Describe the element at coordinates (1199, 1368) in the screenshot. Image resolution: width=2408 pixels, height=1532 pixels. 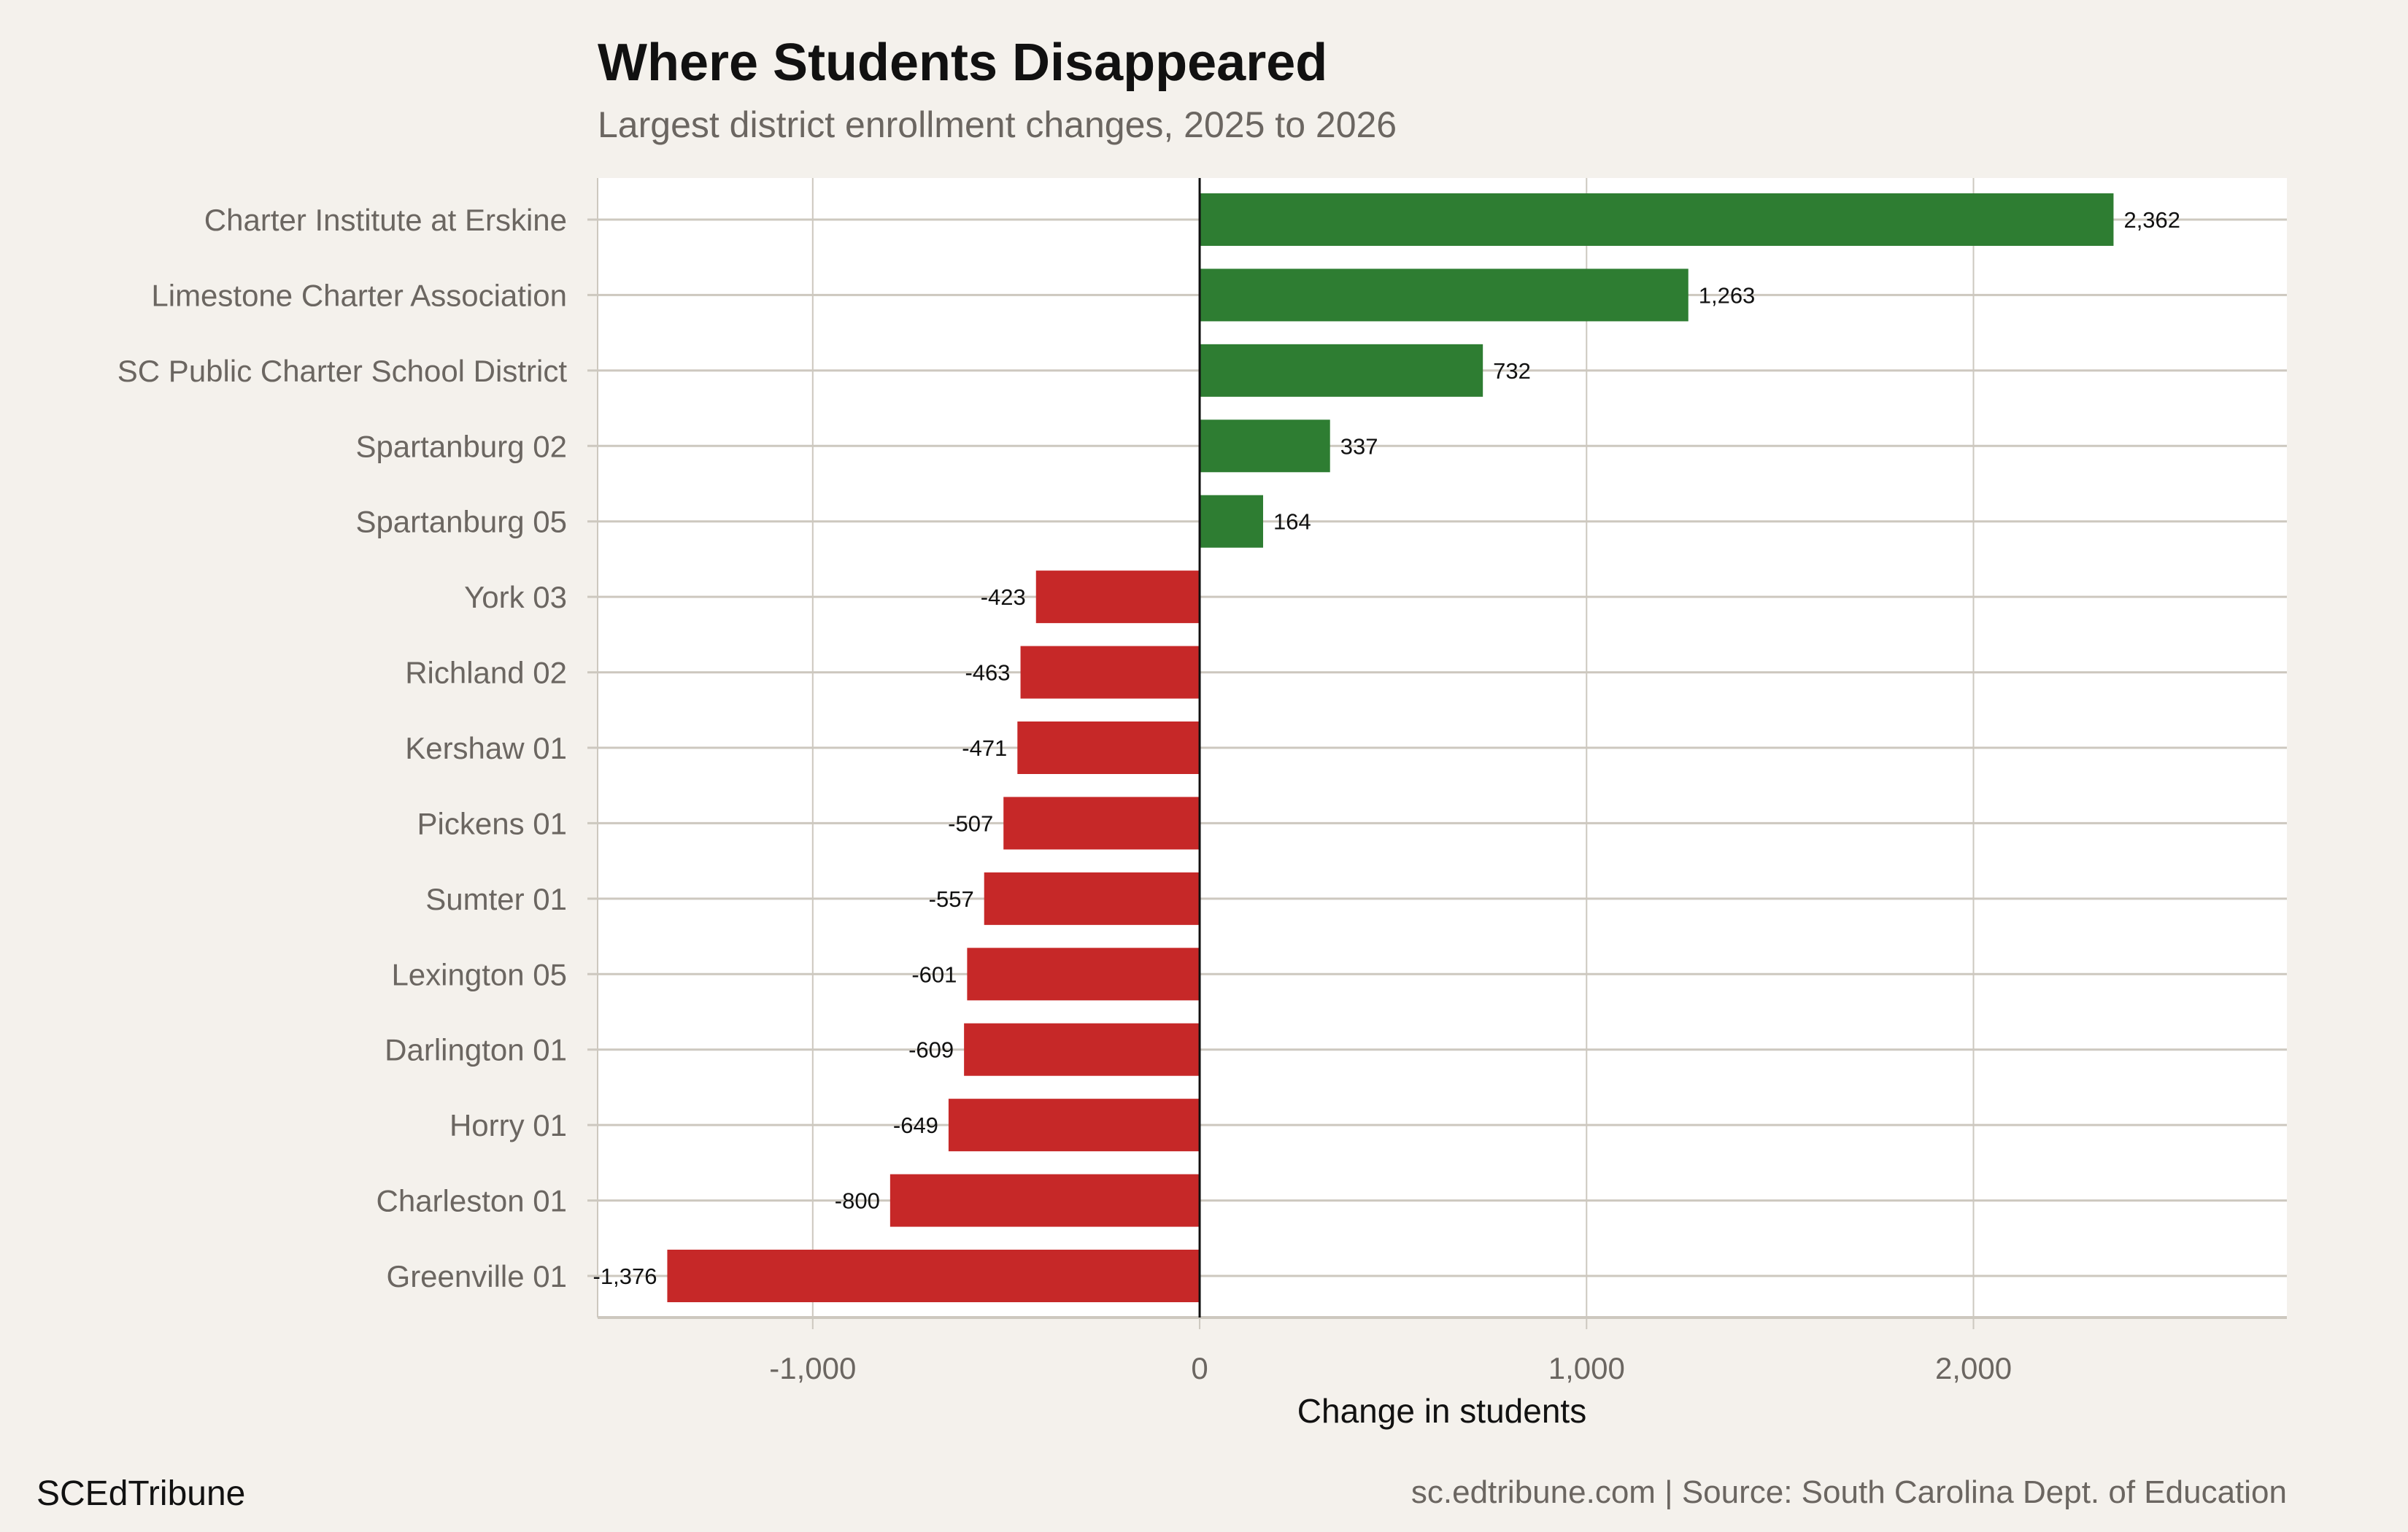
I see `x-tick-label: 0` at that location.